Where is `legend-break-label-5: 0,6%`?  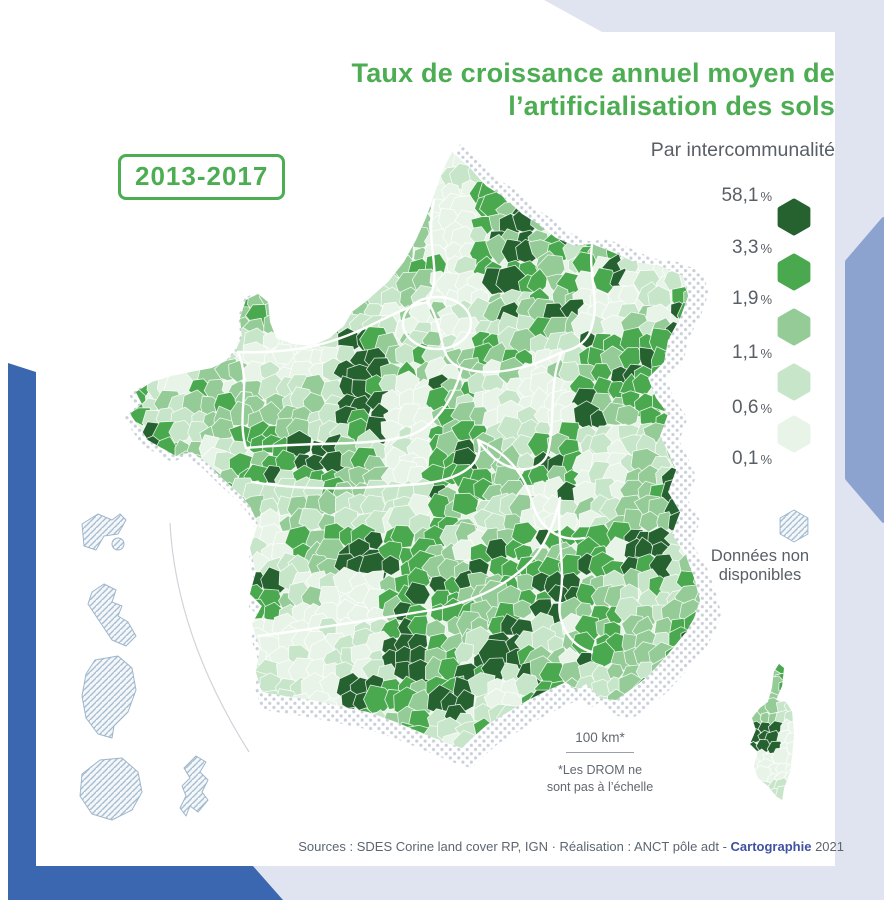 legend-break-label-5: 0,6% is located at coordinates (712, 408).